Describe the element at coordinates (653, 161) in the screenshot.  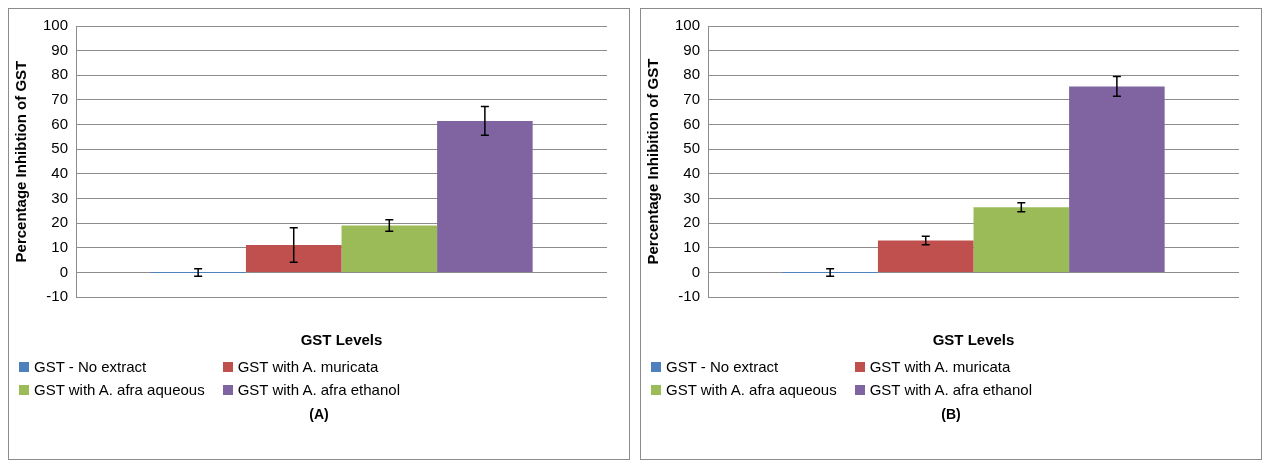
I see `y-axis-title: Percentage Inhibition of GST` at that location.